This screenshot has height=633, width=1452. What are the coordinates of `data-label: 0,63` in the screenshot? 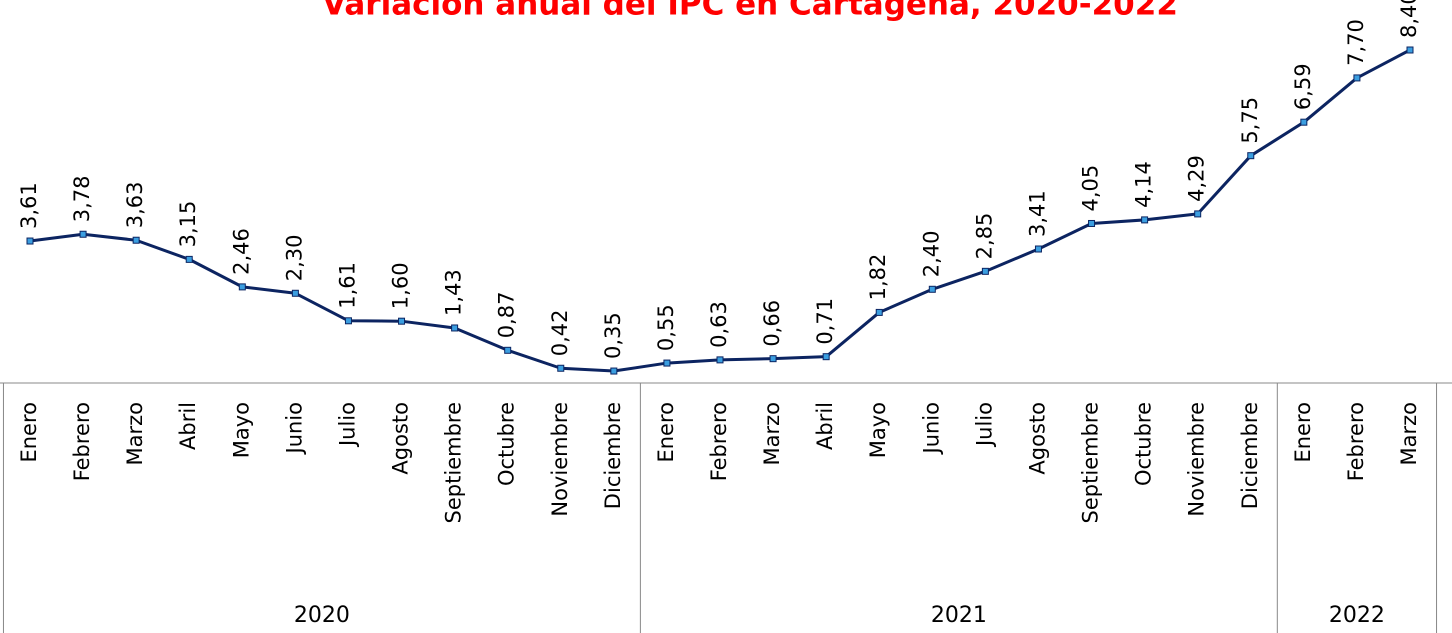 It's located at (719, 324).